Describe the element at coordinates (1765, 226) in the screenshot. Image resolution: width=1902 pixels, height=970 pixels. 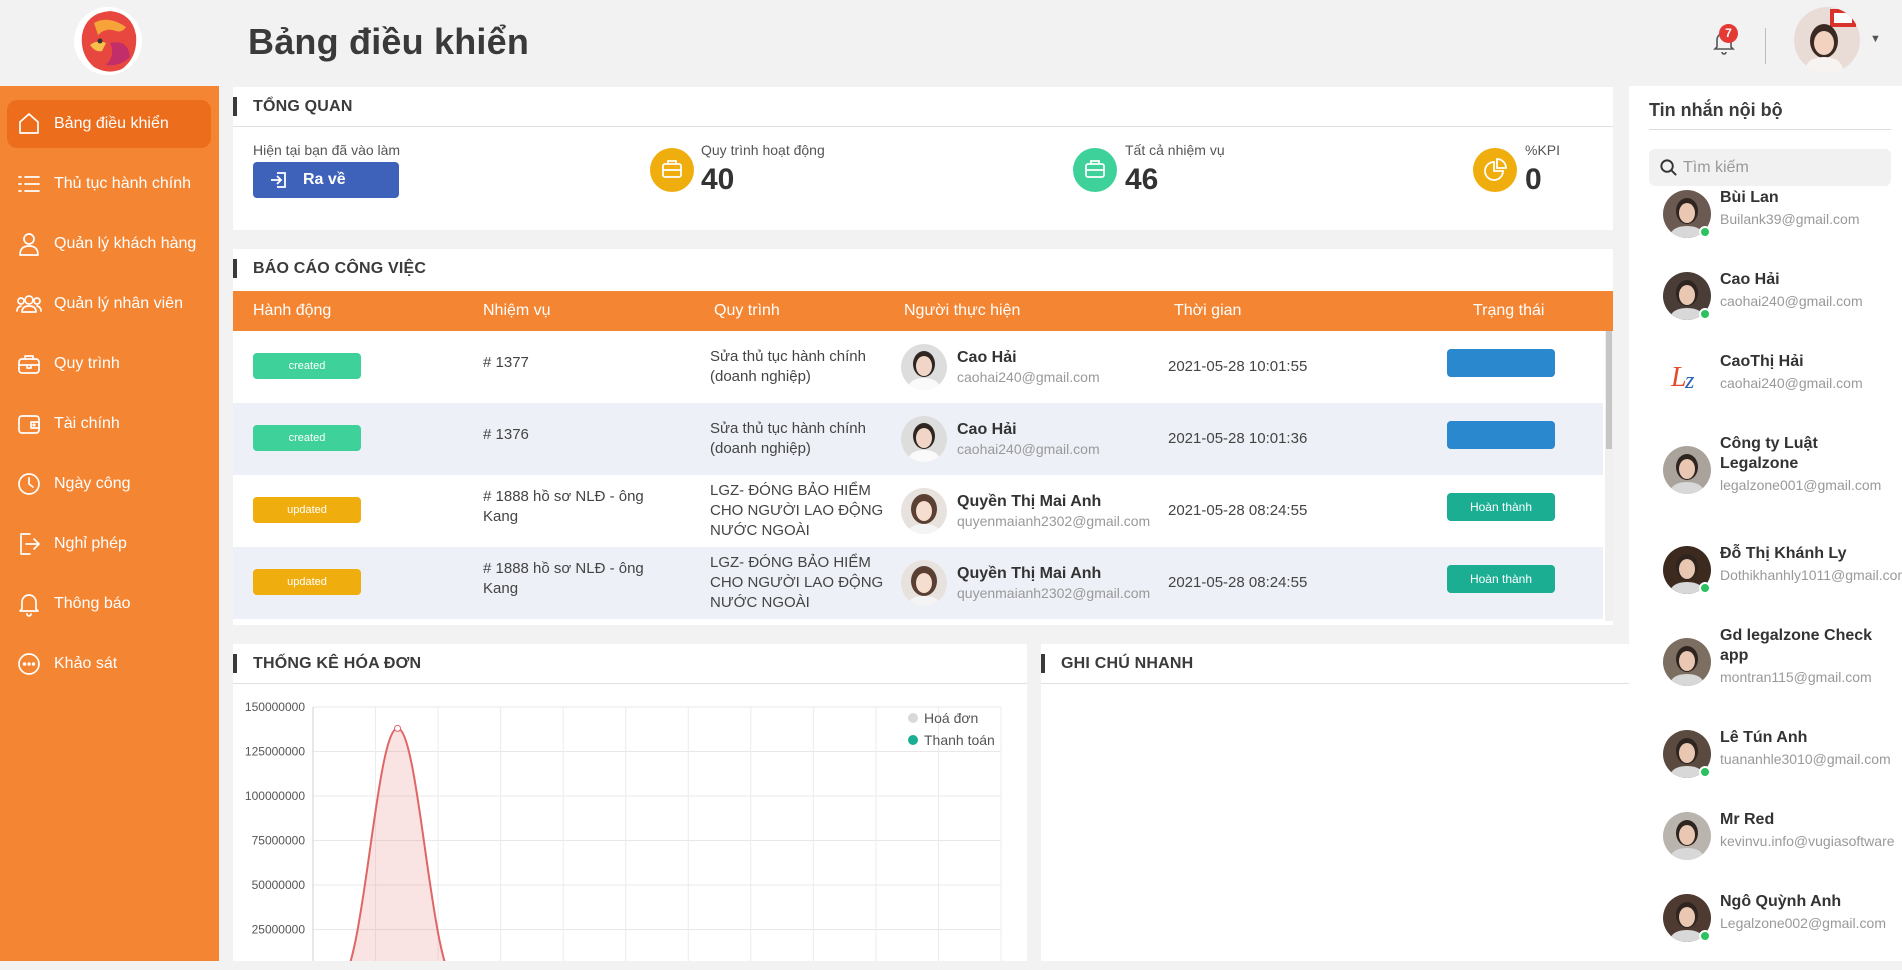
I see `chat-contact: Bùi Lan Builank39@gmail.com` at that location.